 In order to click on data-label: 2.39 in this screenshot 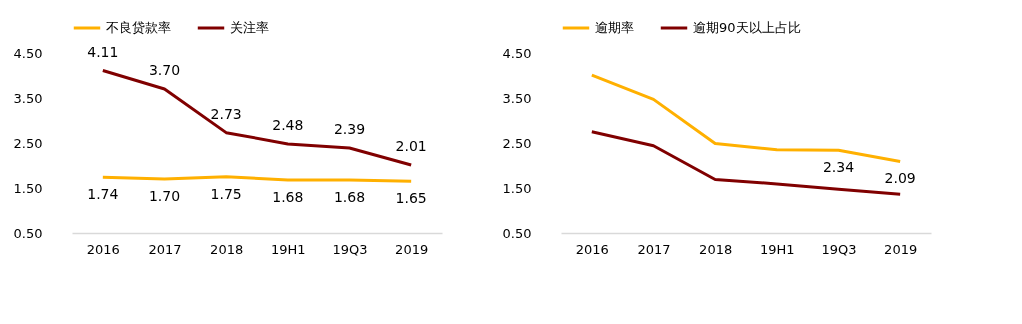, I will do `click(349, 128)`.